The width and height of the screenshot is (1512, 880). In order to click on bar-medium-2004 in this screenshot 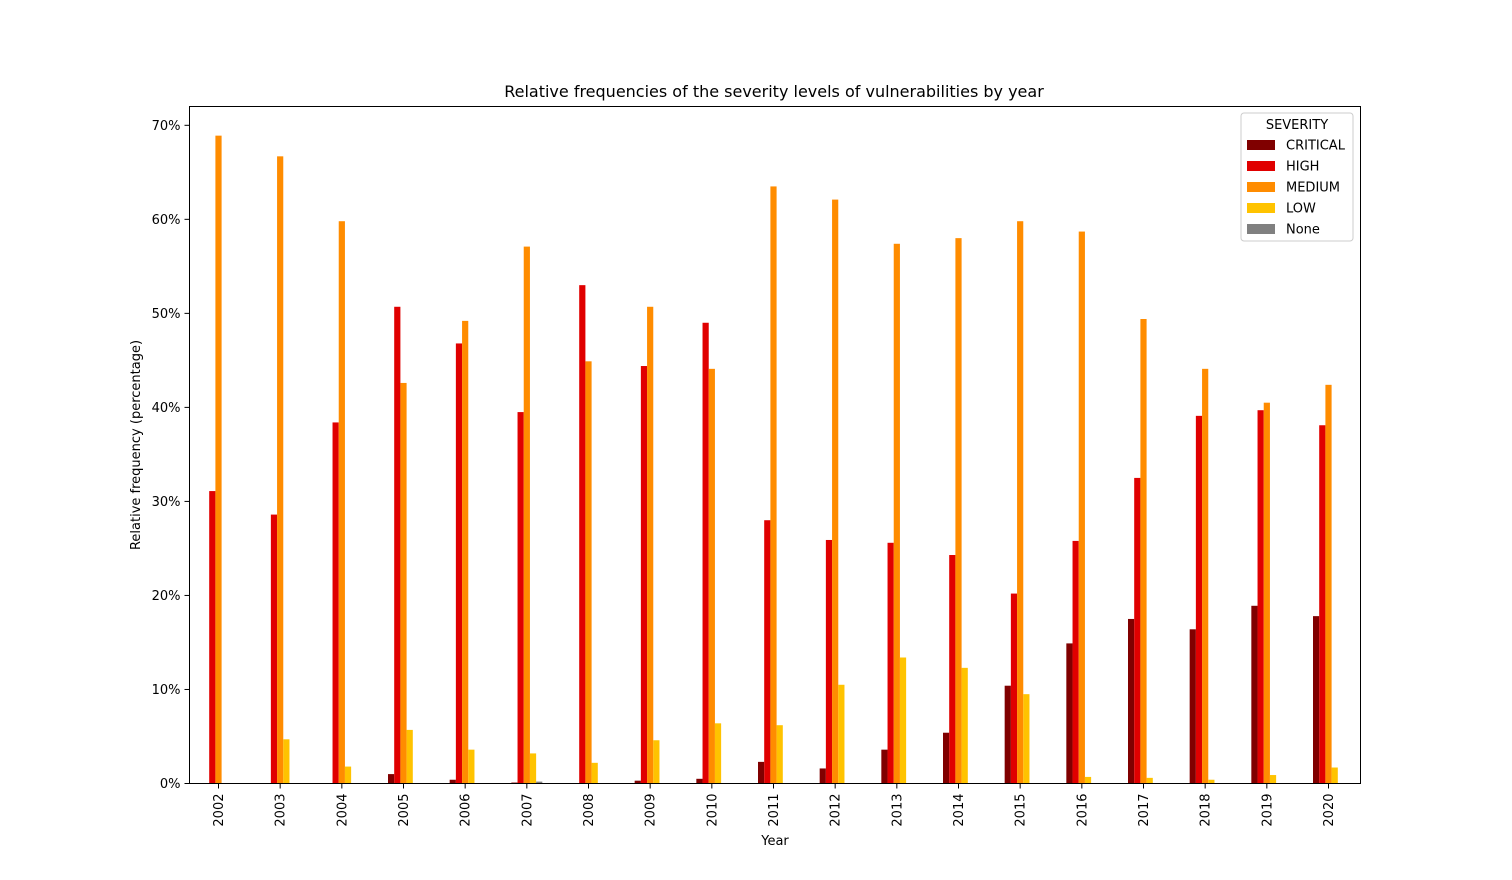, I will do `click(341, 502)`.